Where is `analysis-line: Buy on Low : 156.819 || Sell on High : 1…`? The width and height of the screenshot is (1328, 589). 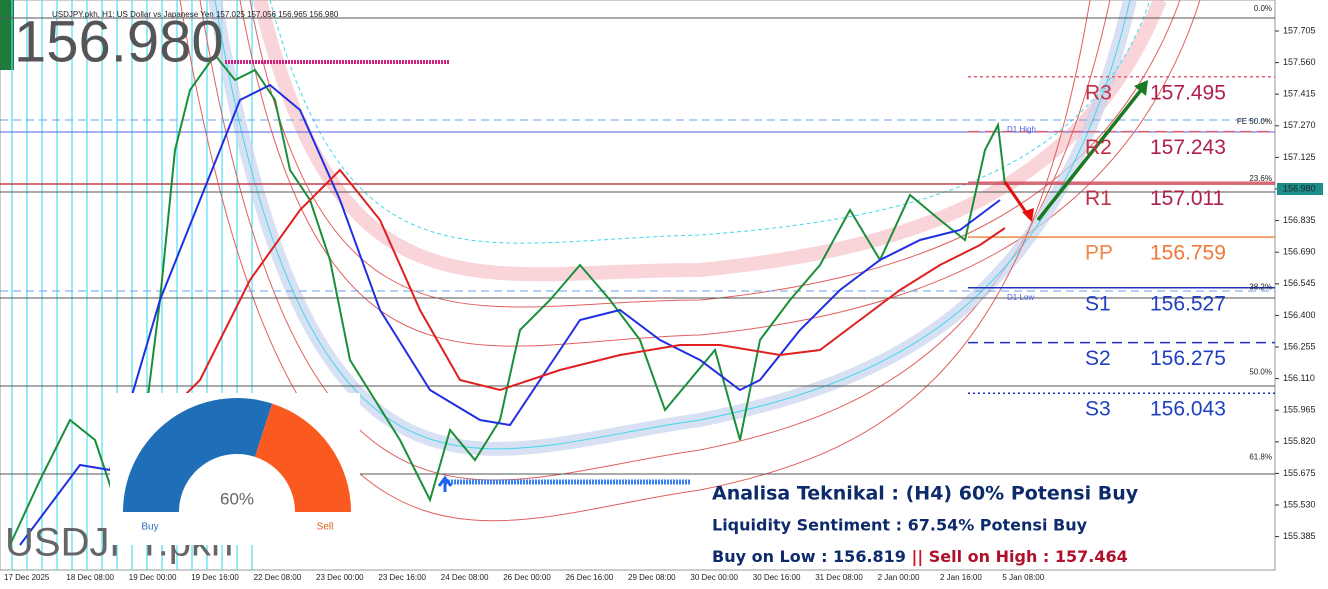
analysis-line: Buy on Low : 156.819 || Sell on High : 1… is located at coordinates (920, 557).